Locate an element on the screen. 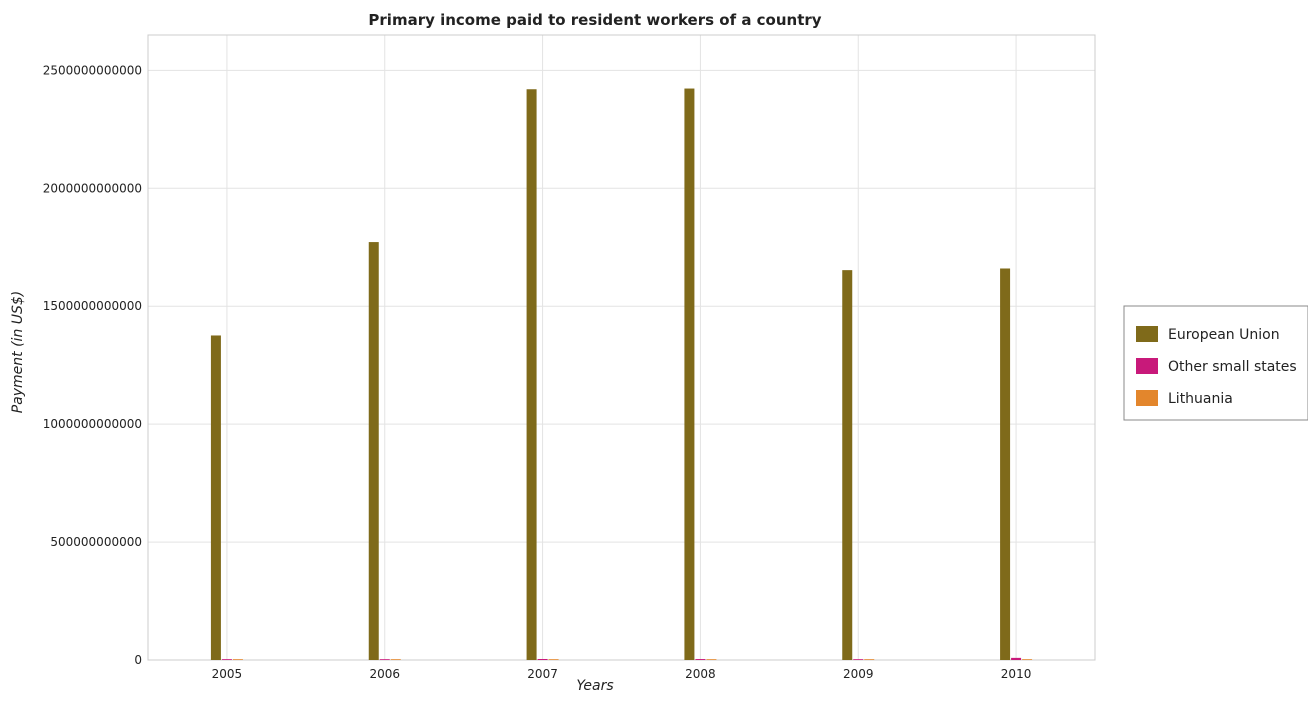 This screenshot has width=1308, height=704. bar-lithuania-2009 is located at coordinates (869, 659).